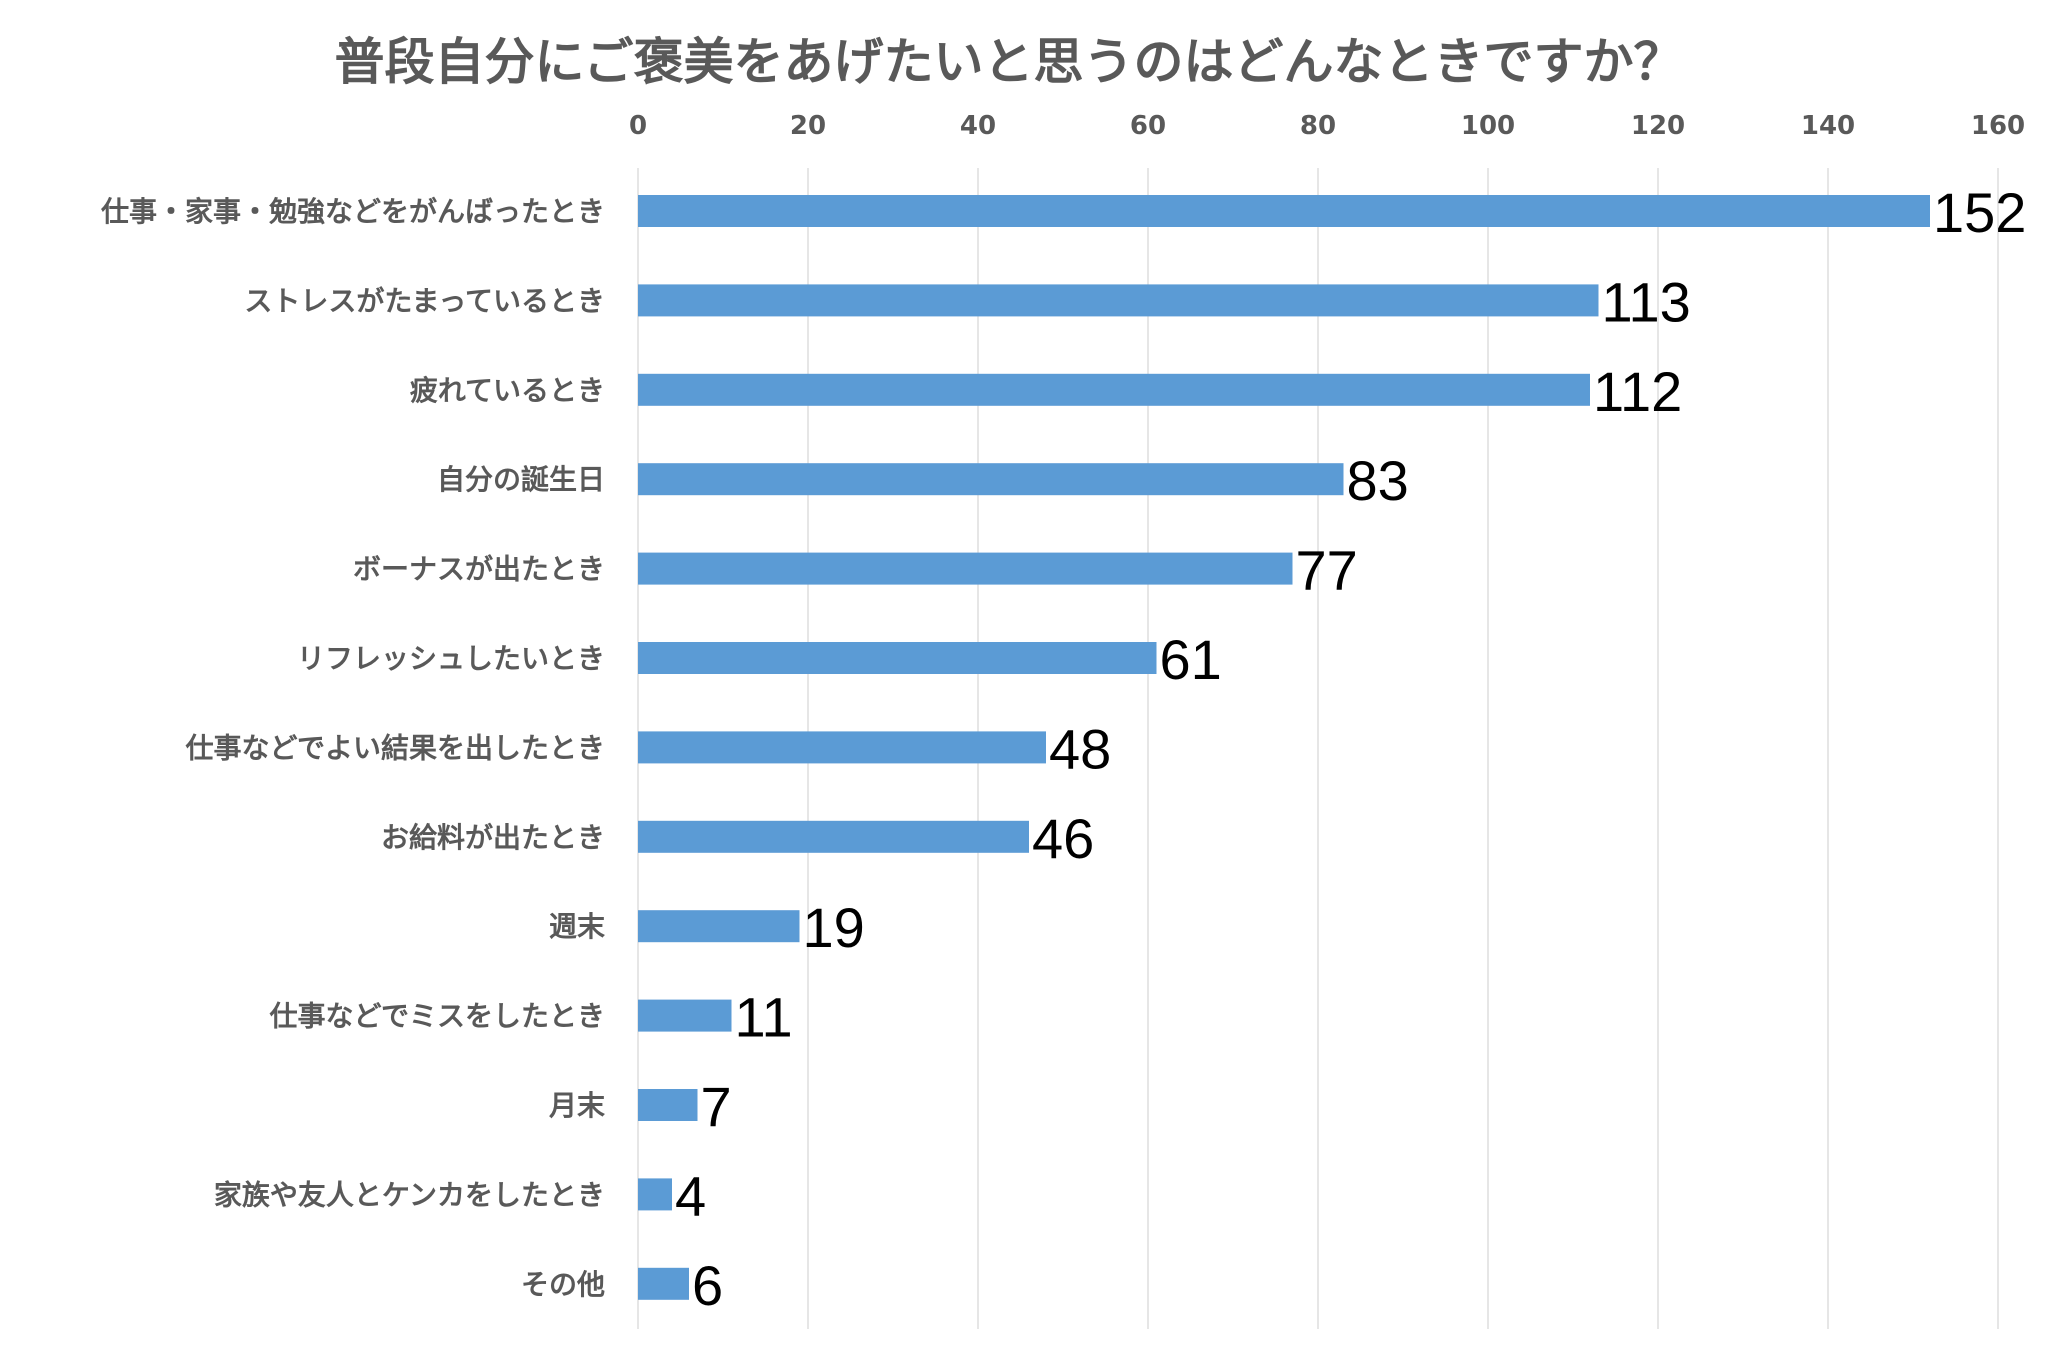 The width and height of the screenshot is (2048, 1349). Describe the element at coordinates (1063, 838) in the screenshot. I see `data-label: 46` at that location.